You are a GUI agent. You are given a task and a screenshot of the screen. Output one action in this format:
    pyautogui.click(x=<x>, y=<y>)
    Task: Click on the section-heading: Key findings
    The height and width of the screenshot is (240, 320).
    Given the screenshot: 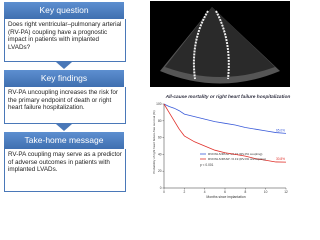 What is the action you would take?
    pyautogui.click(x=64, y=78)
    